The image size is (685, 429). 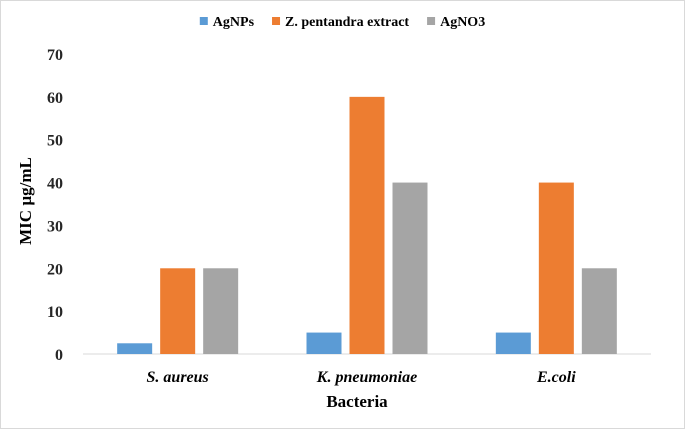 What do you see at coordinates (55, 226) in the screenshot?
I see `y-tick-label-30: 30` at bounding box center [55, 226].